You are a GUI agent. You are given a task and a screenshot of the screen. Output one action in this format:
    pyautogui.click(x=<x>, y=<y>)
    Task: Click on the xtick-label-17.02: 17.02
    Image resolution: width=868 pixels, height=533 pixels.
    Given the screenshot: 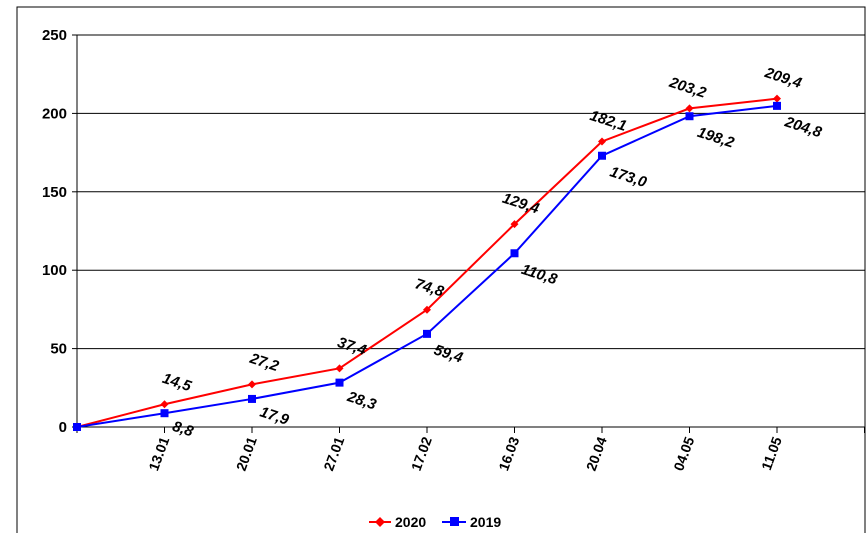 What is the action you would take?
    pyautogui.click(x=421, y=453)
    